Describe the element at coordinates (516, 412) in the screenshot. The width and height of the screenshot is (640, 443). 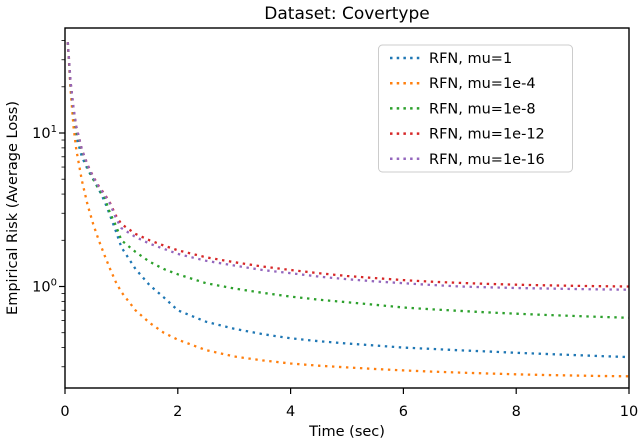
I see `x-tick-label: 8` at that location.